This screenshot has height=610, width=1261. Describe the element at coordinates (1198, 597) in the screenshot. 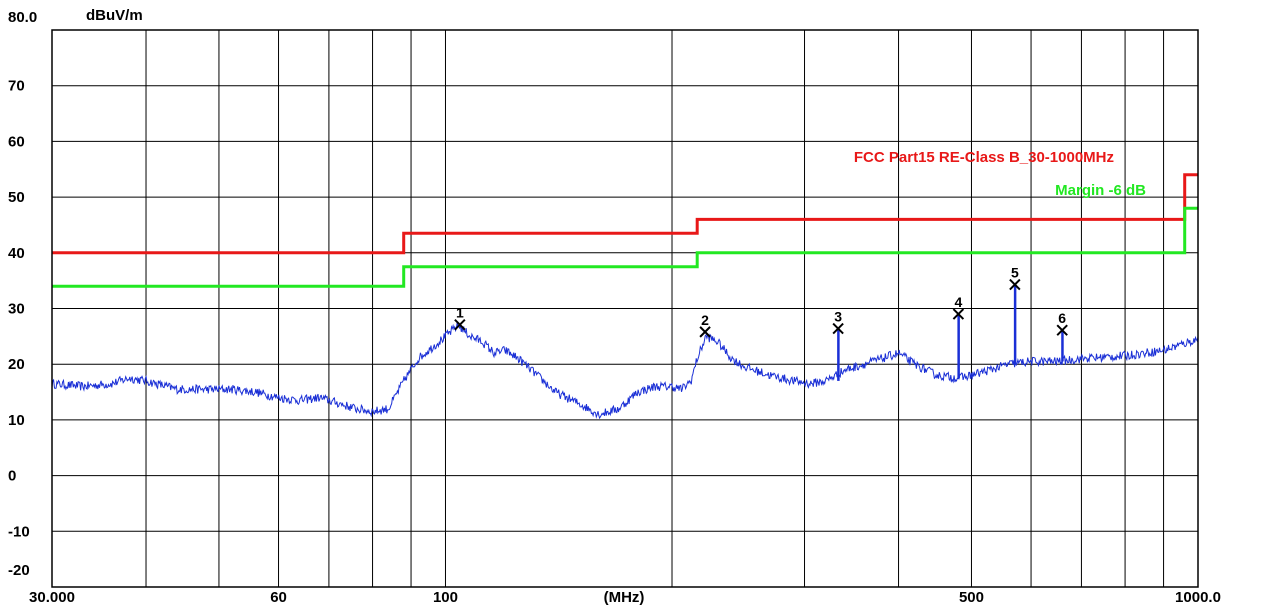

I see `x-tick-label: 1000.0` at that location.